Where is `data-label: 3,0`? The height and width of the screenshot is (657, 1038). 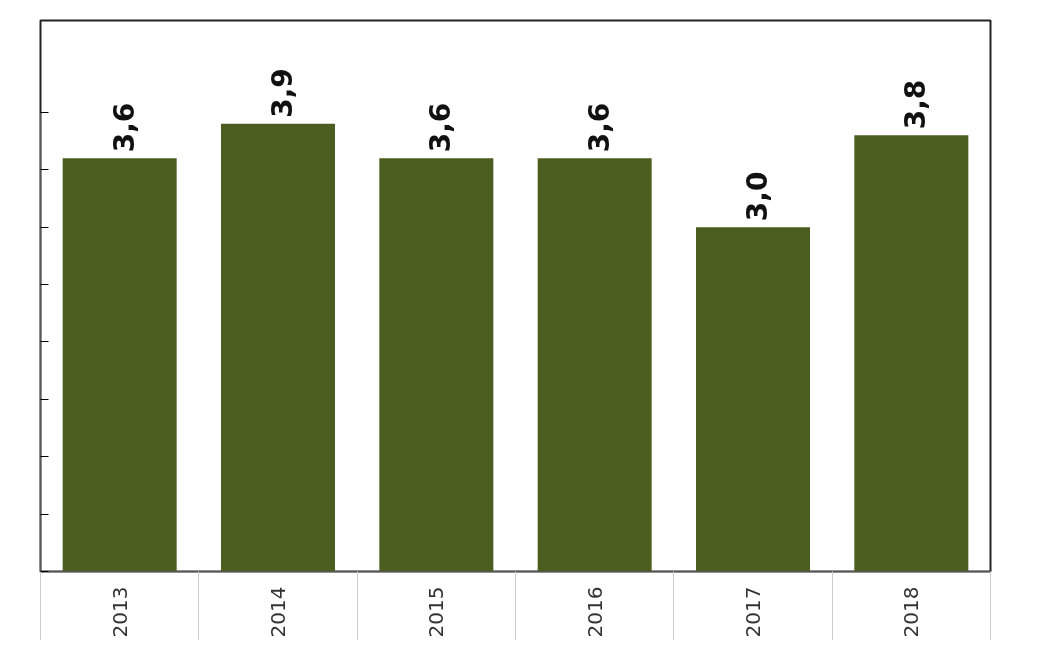 data-label: 3,0 is located at coordinates (757, 196).